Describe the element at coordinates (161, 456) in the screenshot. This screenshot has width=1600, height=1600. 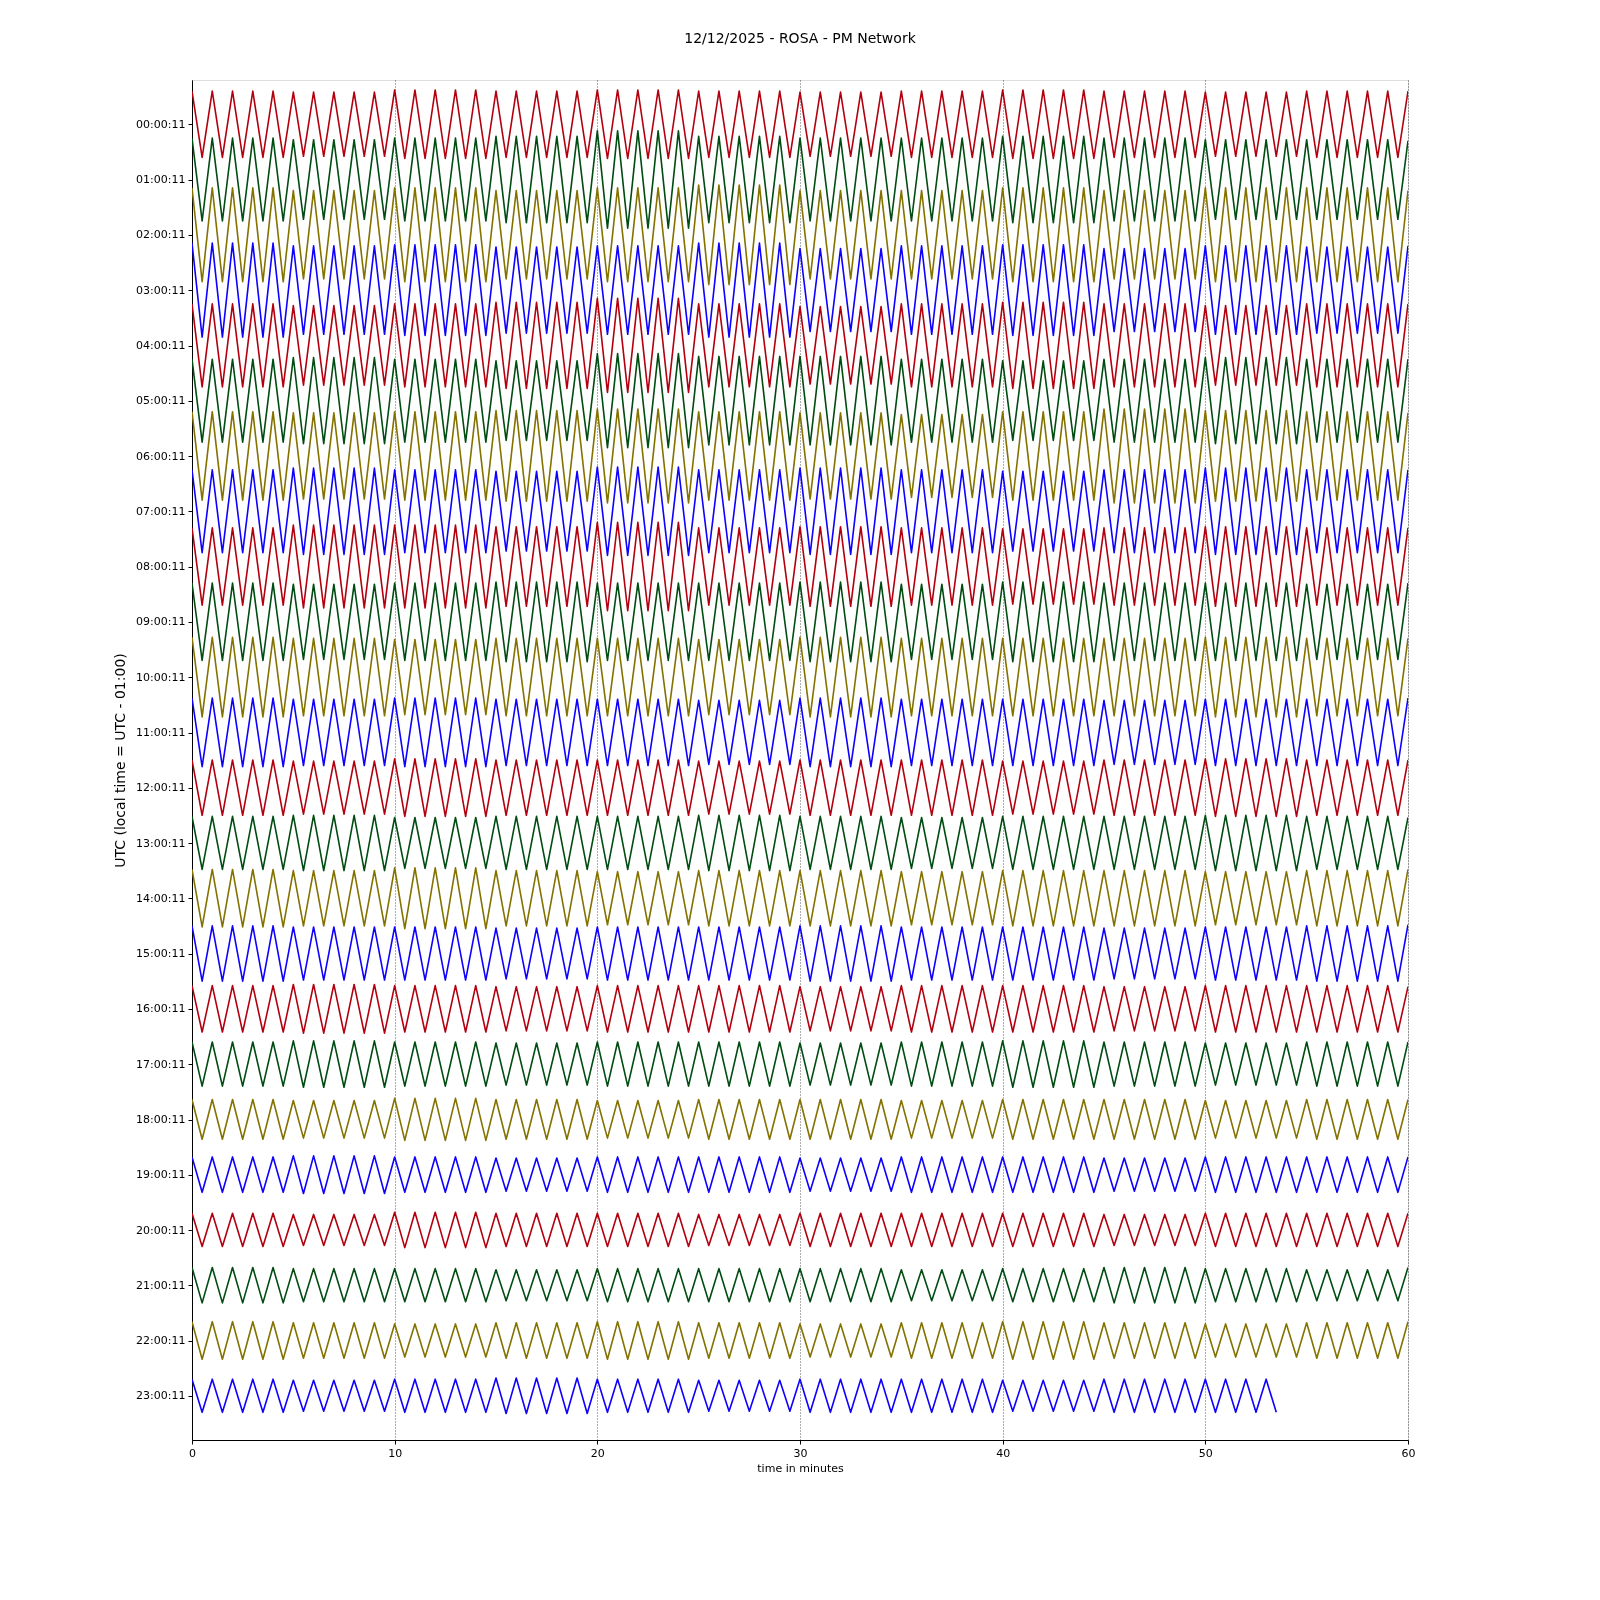
I see `y-tick-label: 06:00:11` at that location.